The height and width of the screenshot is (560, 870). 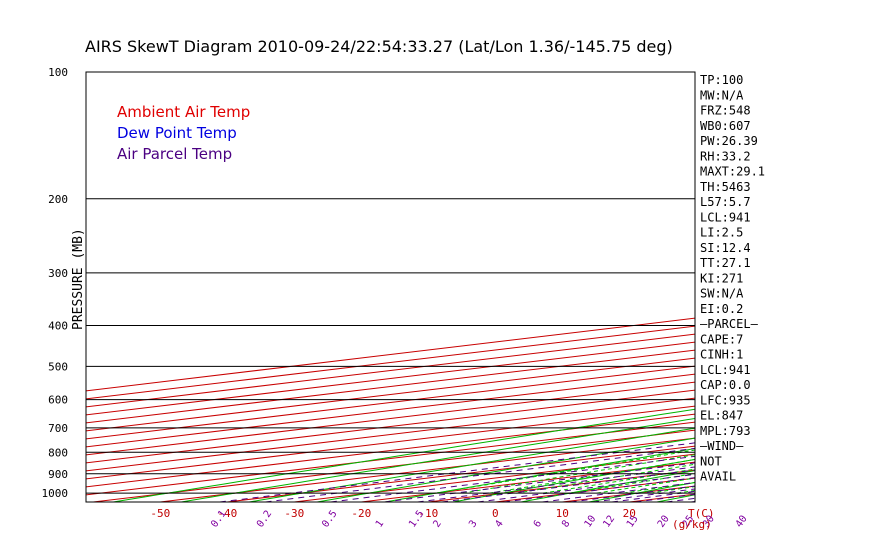 What do you see at coordinates (227, 513) in the screenshot?
I see `bottom-temp-tick-label: -40` at bounding box center [227, 513].